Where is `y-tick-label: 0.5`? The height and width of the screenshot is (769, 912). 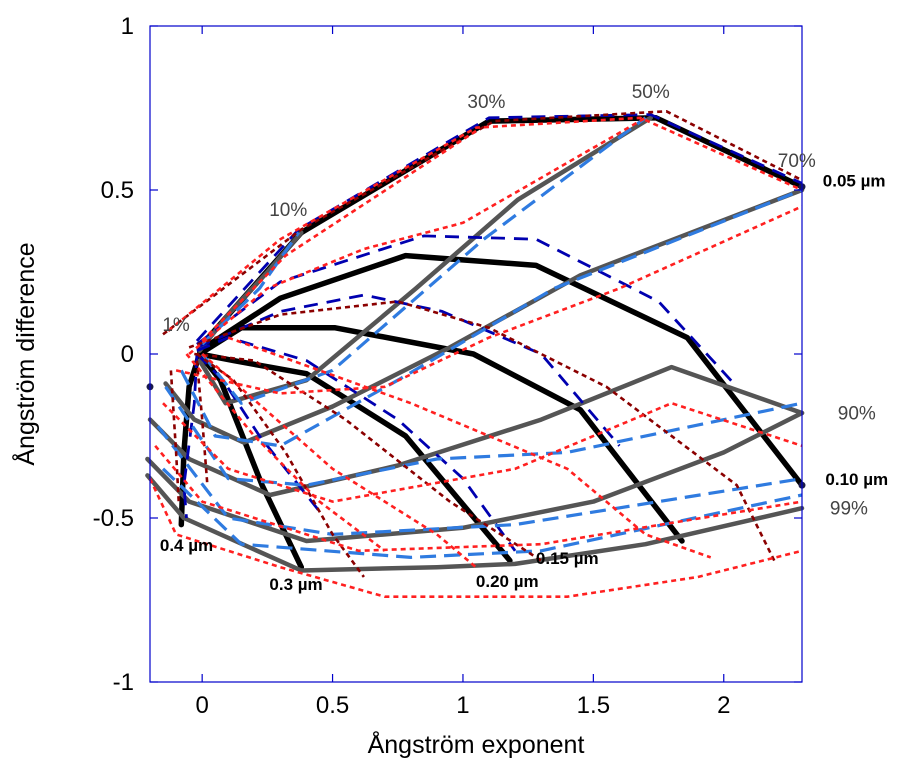 y-tick-label: 0.5 is located at coordinates (117, 190).